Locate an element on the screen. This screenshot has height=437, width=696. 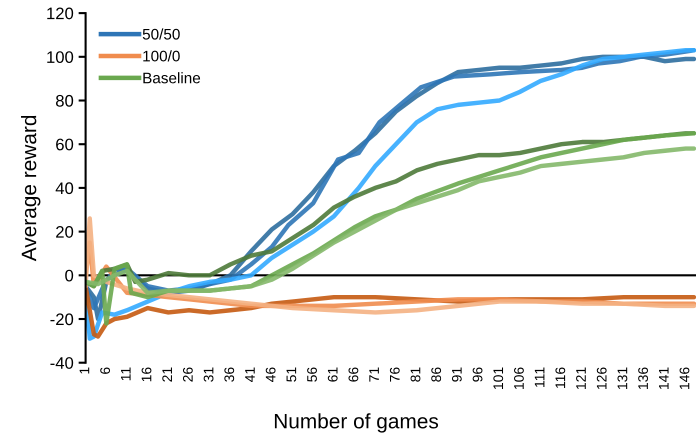
x-tick-label: 66 is located at coordinates (353, 374).